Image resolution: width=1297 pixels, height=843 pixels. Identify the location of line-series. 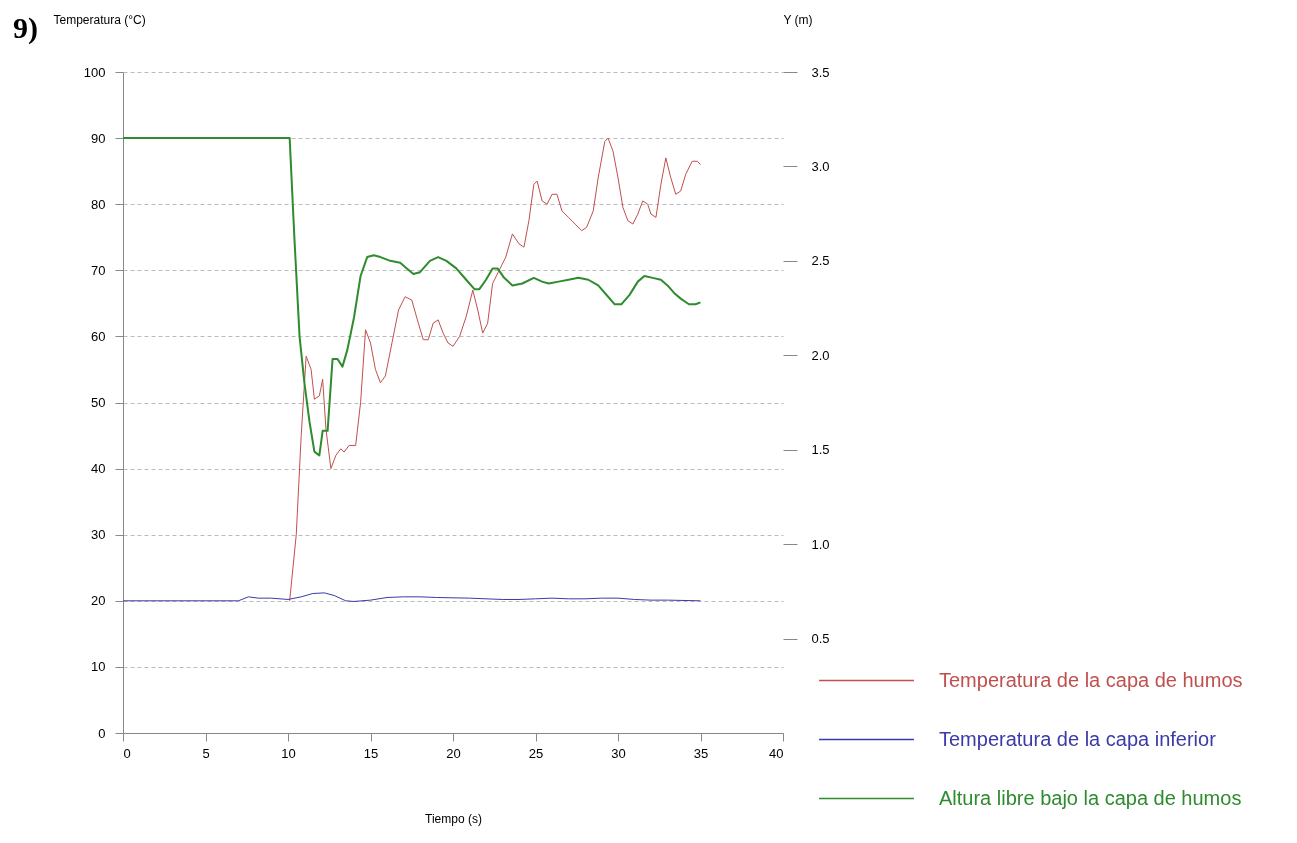
(411, 597).